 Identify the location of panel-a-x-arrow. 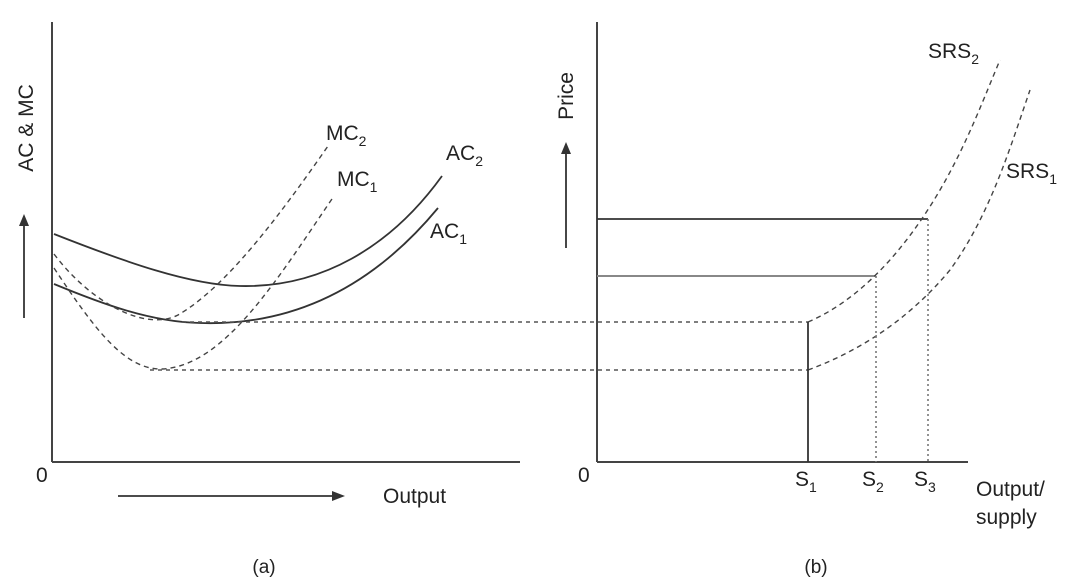
(231, 496).